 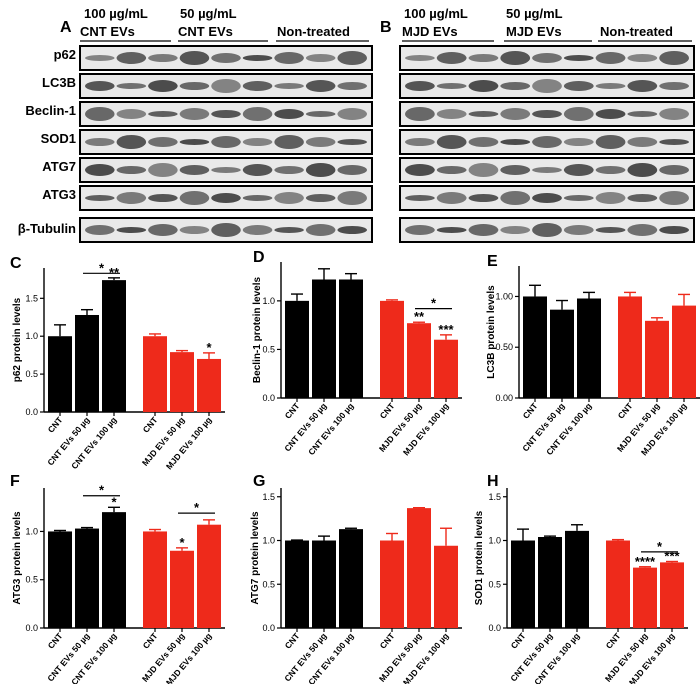 I want to click on western-blot-panel-a, so click(x=226, y=144).